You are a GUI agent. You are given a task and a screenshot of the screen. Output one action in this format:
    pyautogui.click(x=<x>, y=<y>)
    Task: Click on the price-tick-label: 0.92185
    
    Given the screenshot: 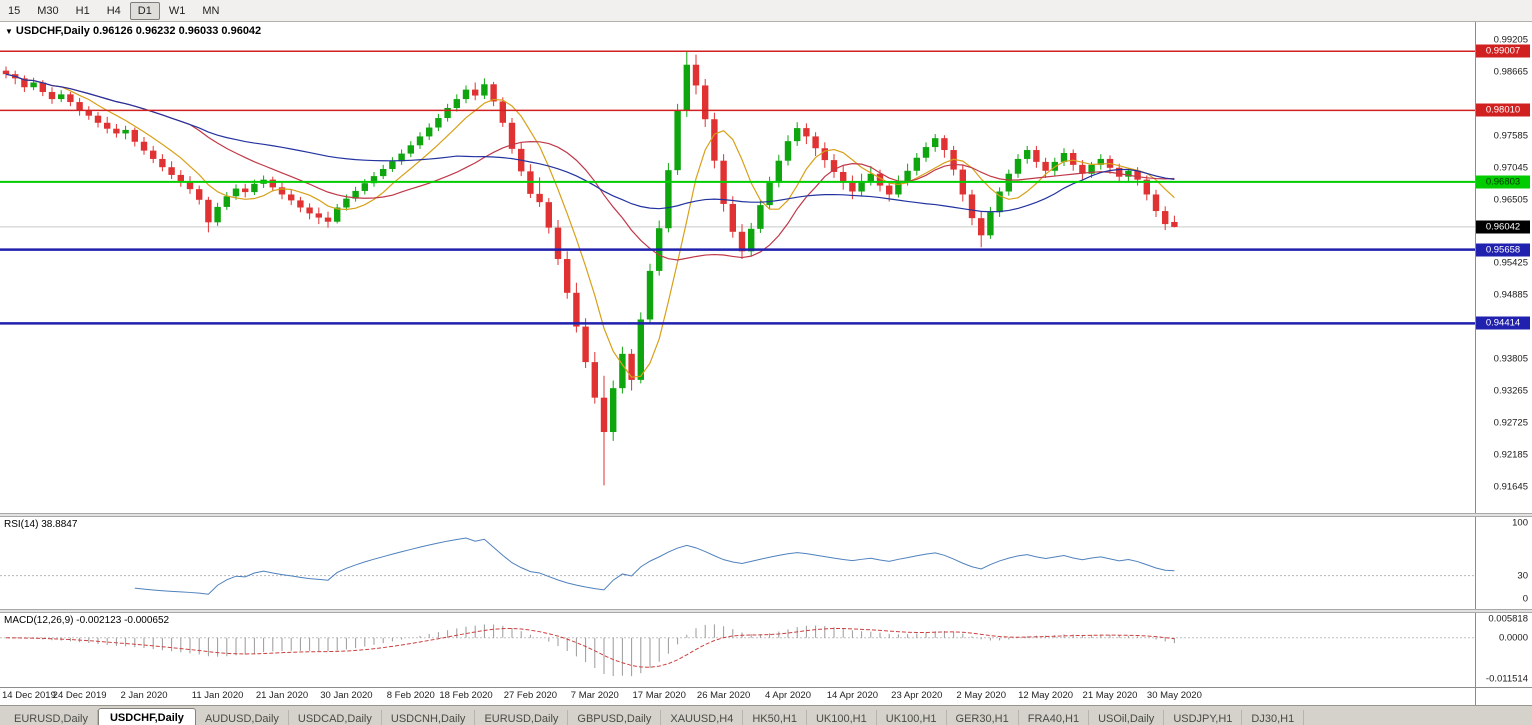 What is the action you would take?
    pyautogui.click(x=1510, y=455)
    